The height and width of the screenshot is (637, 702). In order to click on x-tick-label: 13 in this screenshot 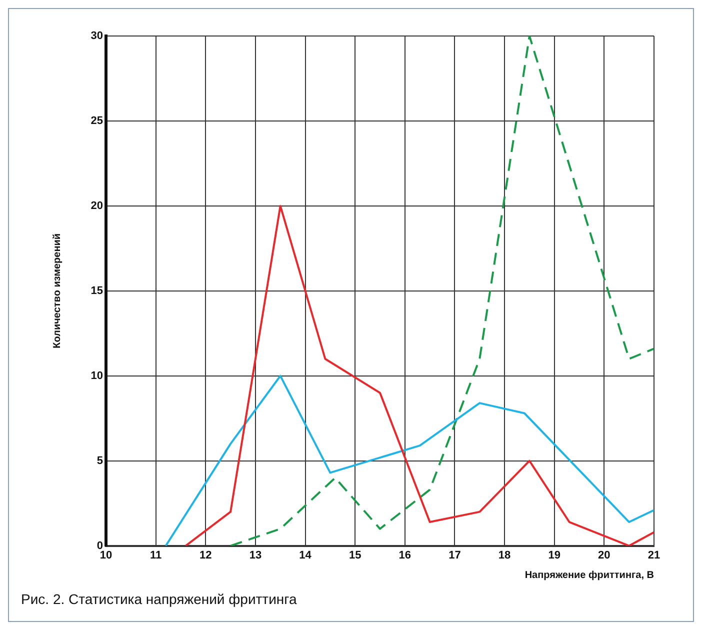, I will do `click(255, 555)`.